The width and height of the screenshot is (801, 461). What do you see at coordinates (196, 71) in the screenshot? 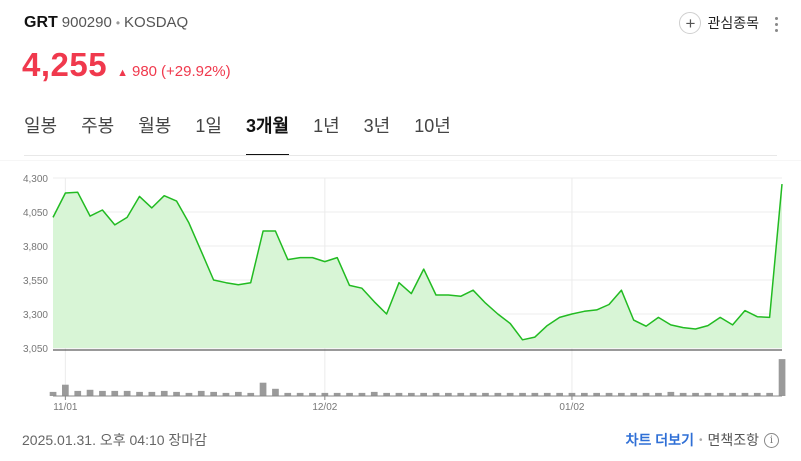
I see `change-percent: (+29.92%)` at bounding box center [196, 71].